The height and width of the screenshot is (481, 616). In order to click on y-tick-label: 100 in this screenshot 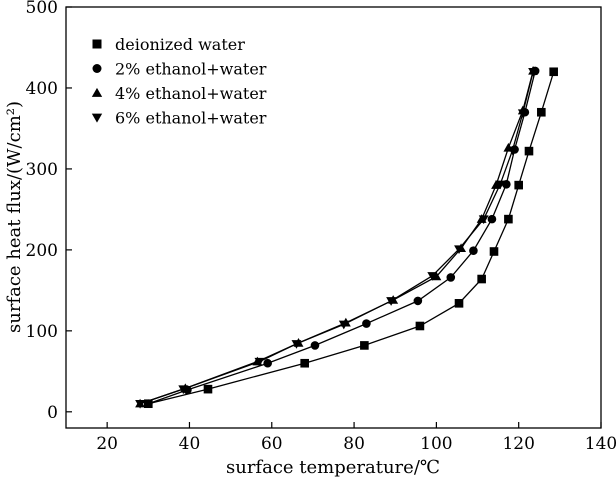, I will do `click(42, 332)`.